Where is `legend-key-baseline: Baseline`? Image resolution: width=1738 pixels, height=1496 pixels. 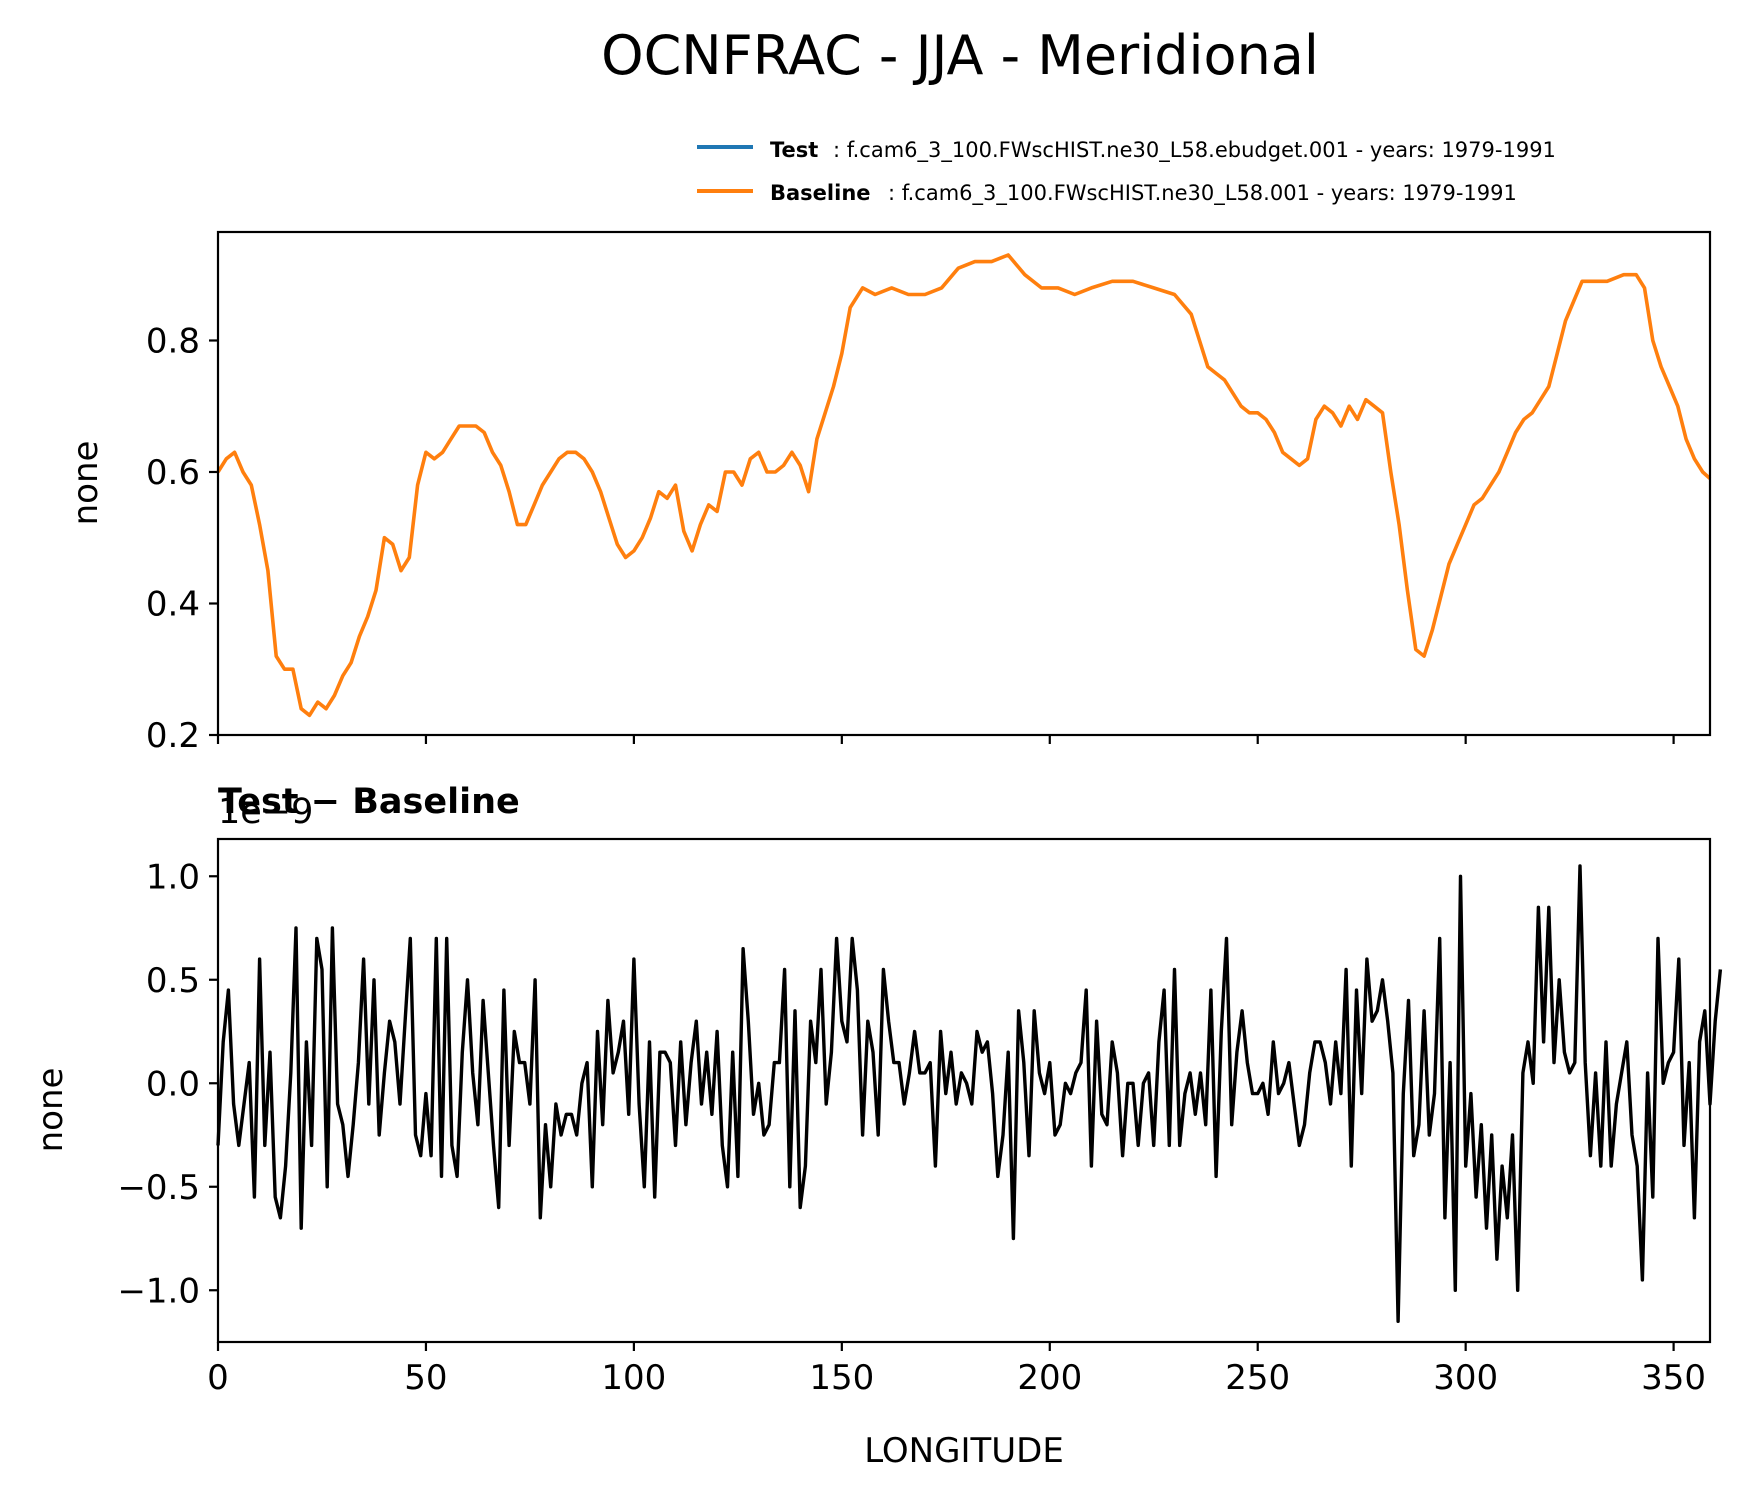 legend-key-baseline: Baseline is located at coordinates (820, 193).